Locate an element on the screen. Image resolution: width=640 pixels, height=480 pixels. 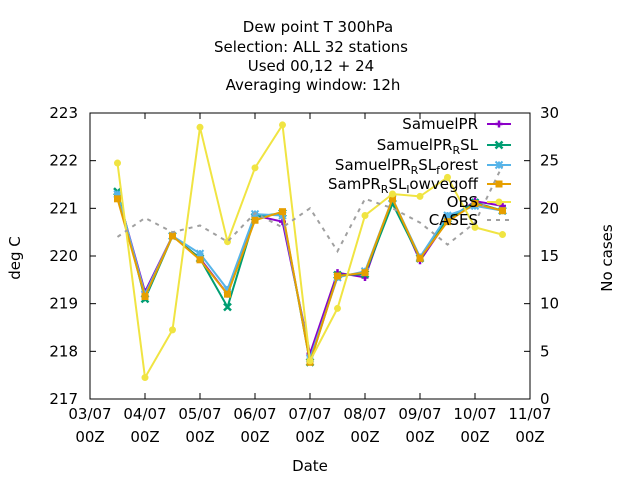
y-tick-label-6: 223 is located at coordinates (63, 113).